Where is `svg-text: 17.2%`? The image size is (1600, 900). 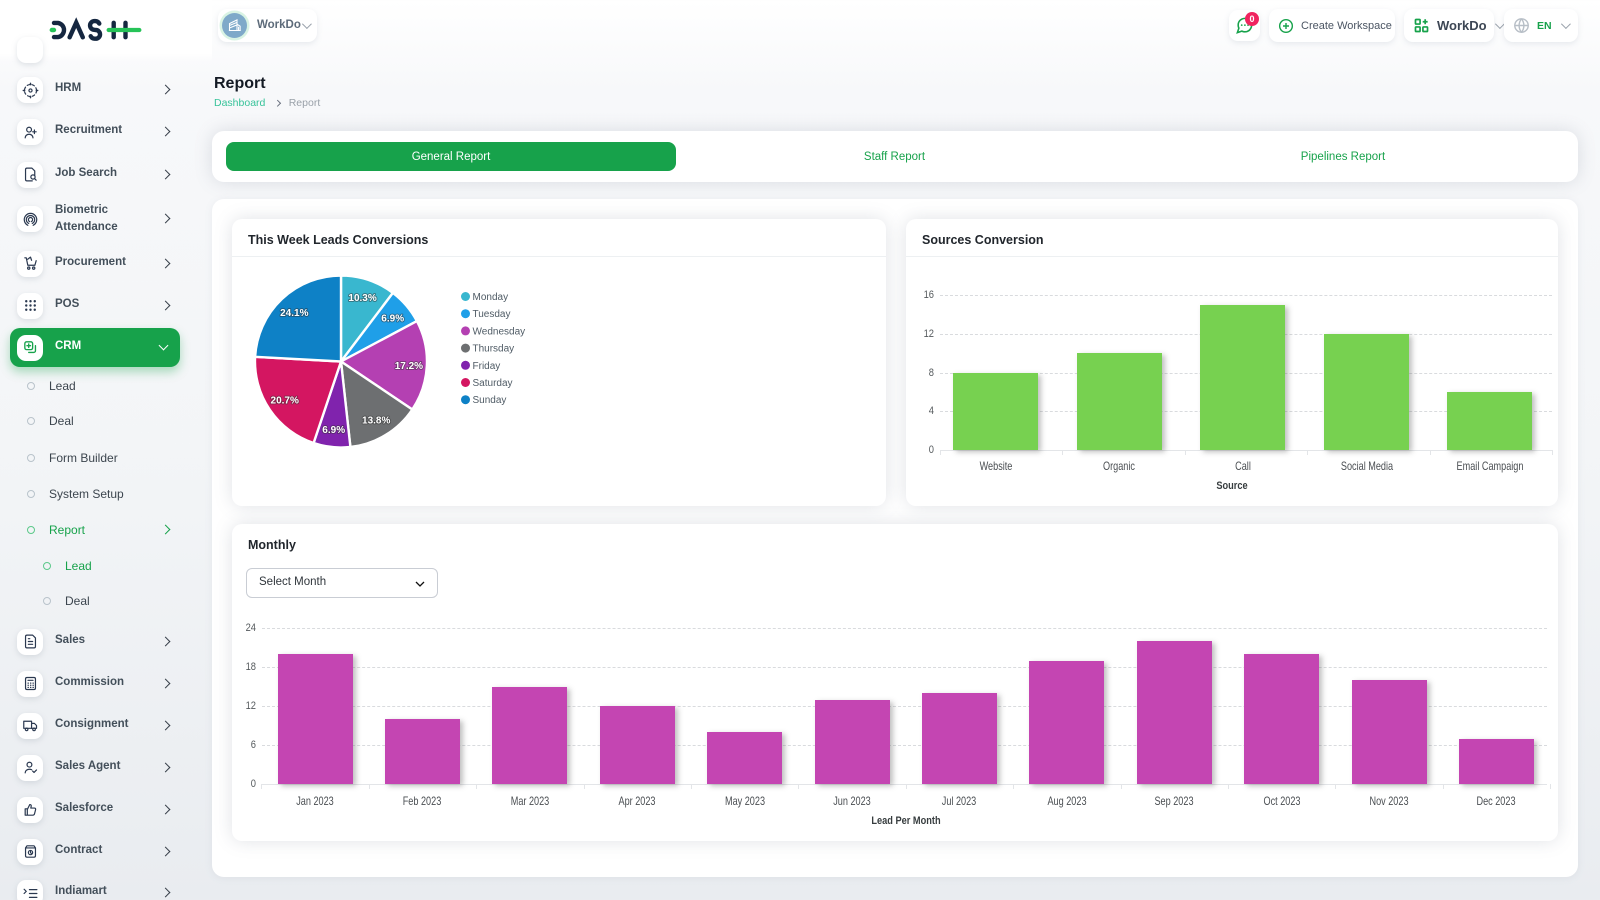
svg-text: 17.2% is located at coordinates (409, 366).